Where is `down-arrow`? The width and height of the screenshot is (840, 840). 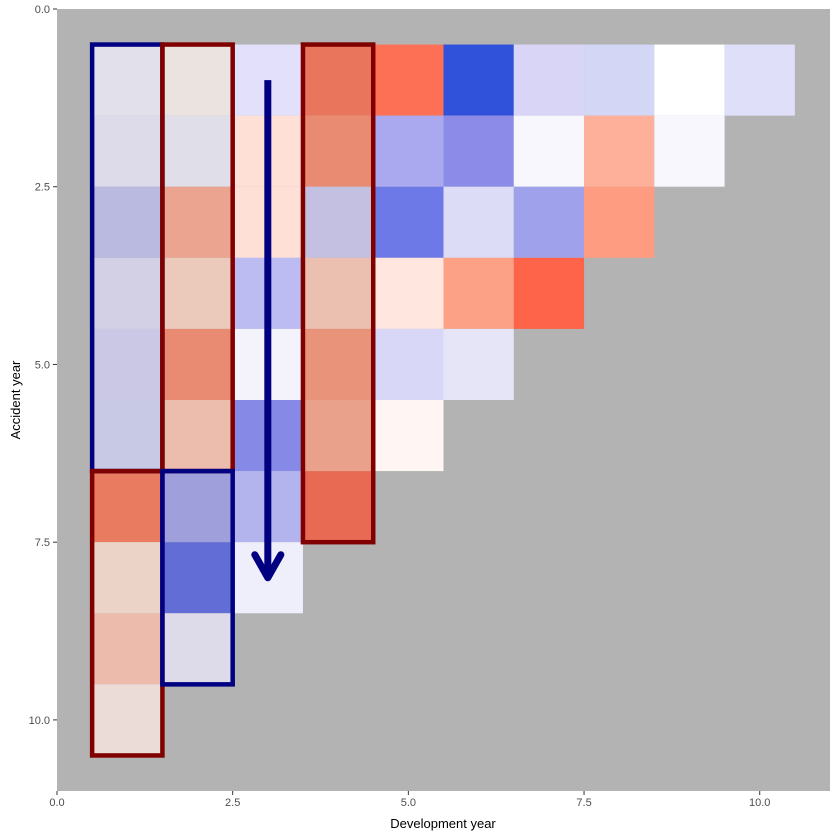
down-arrow is located at coordinates (268, 331).